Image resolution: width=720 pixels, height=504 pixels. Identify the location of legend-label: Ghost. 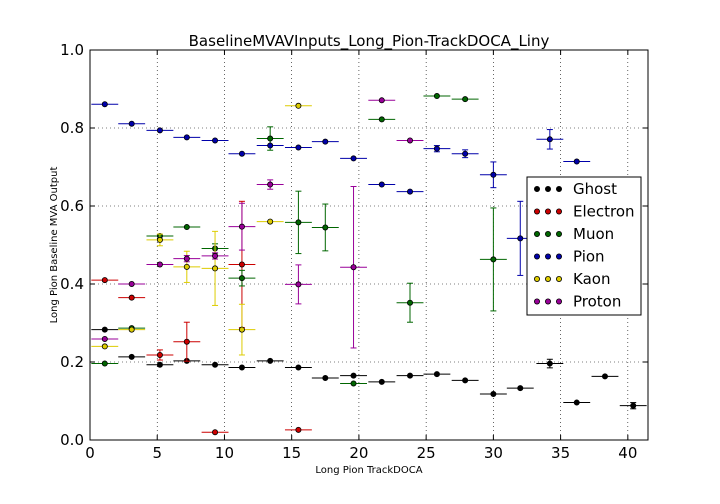
(595, 189).